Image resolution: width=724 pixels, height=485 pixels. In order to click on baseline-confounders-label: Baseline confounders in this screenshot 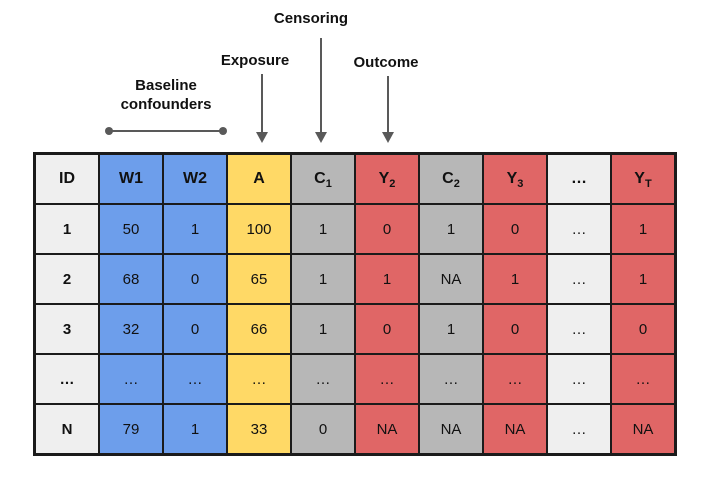, I will do `click(166, 95)`.